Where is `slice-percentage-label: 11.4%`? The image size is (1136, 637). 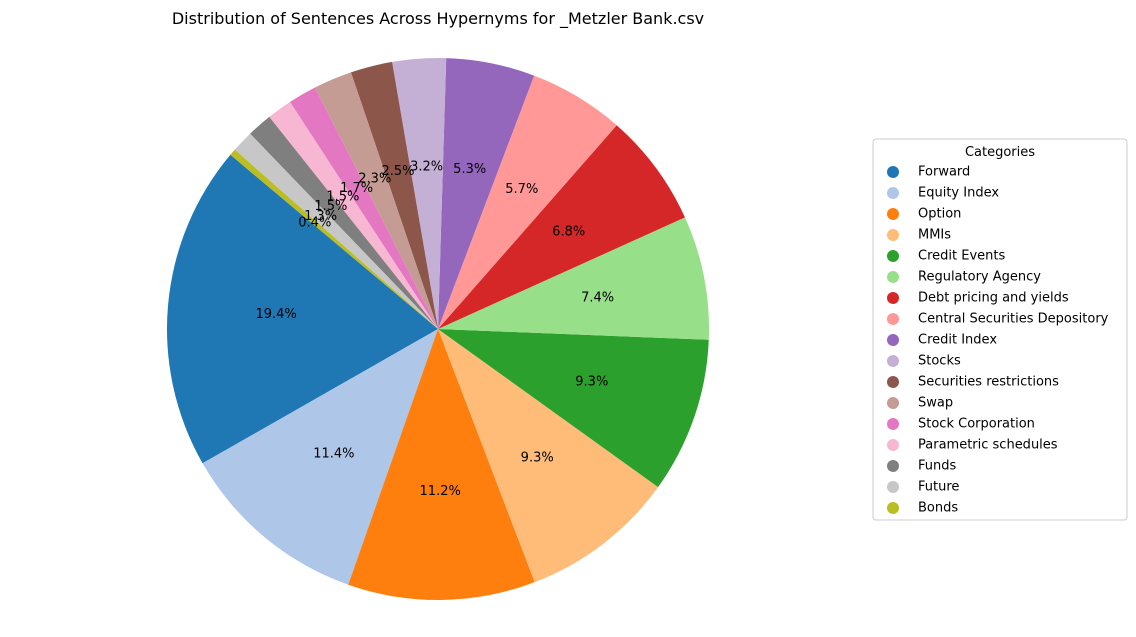
slice-percentage-label: 11.4% is located at coordinates (333, 453).